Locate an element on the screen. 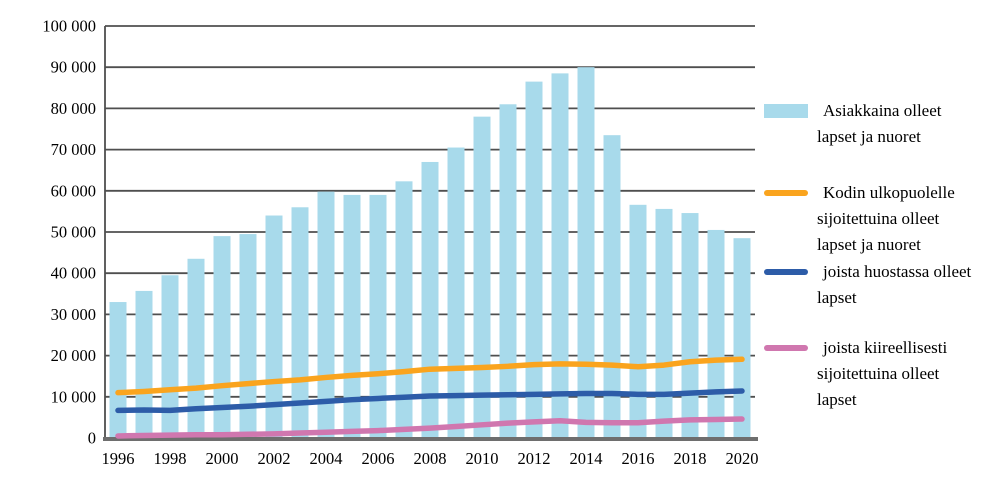  x-tick-label: 2016 is located at coordinates (638, 458).